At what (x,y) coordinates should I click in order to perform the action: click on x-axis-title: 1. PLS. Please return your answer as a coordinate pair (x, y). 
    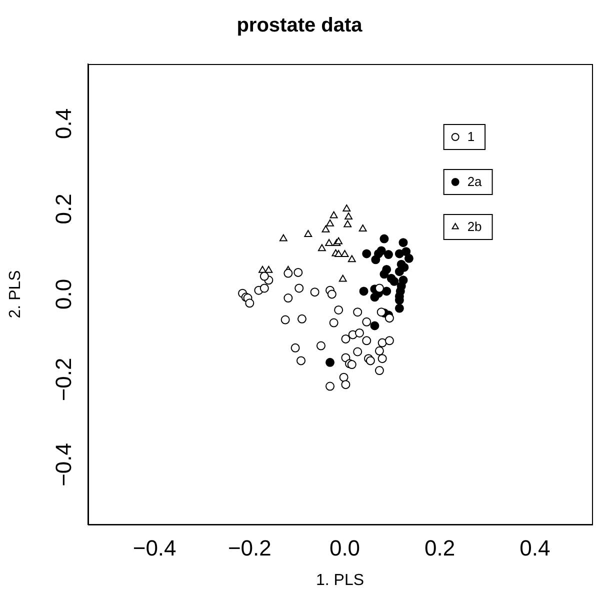
    Looking at the image, I should click on (340, 580).